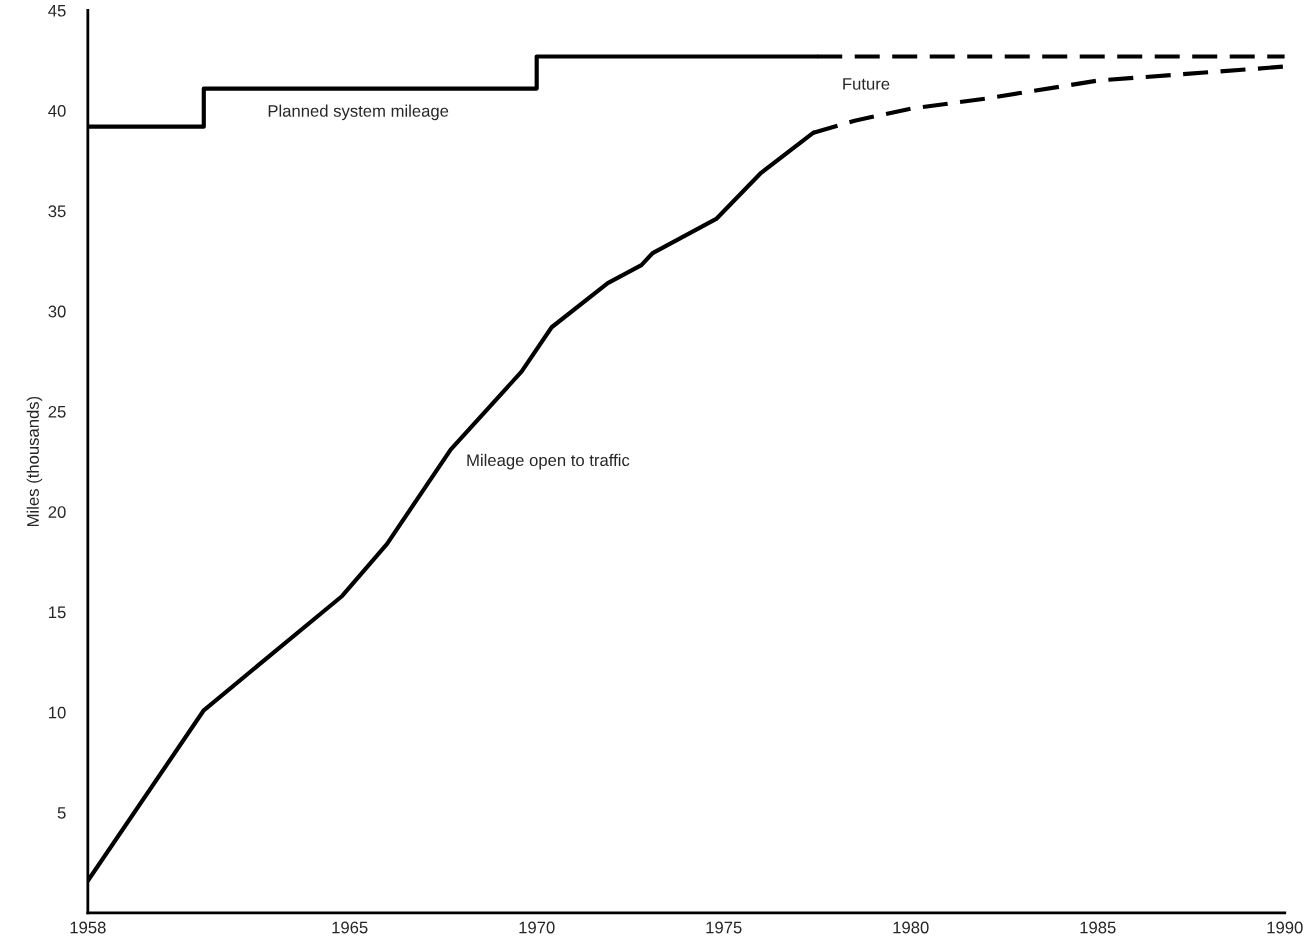 The image size is (1311, 944). I want to click on x-tick-label: 1980, so click(911, 927).